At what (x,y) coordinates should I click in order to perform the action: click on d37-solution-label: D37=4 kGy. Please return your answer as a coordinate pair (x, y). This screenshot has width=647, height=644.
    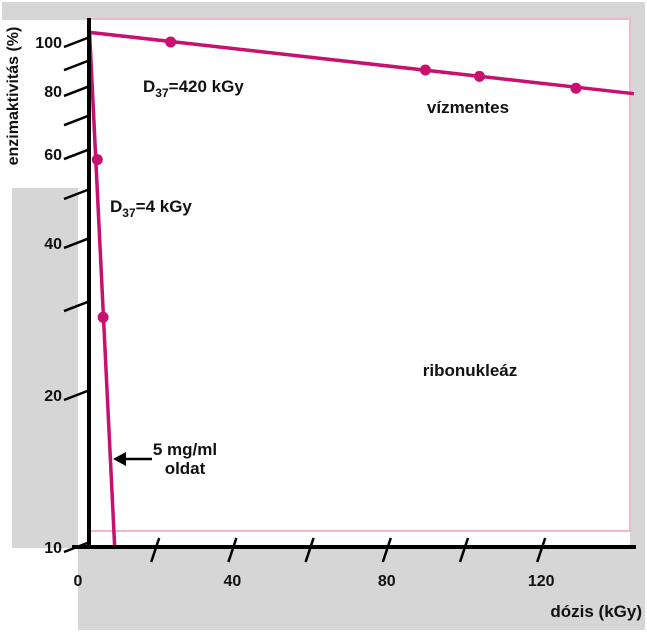
    Looking at the image, I should click on (151, 208).